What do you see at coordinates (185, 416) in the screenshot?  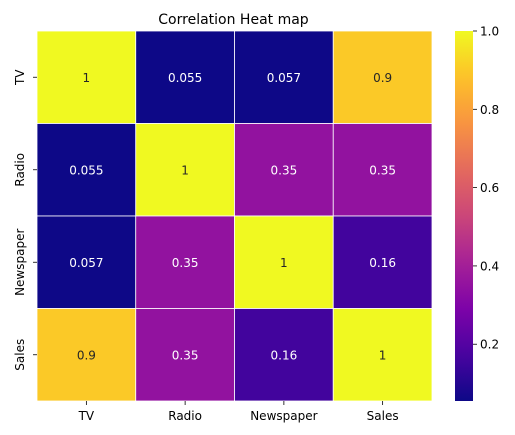 I see `x-tick-label: Radio` at bounding box center [185, 416].